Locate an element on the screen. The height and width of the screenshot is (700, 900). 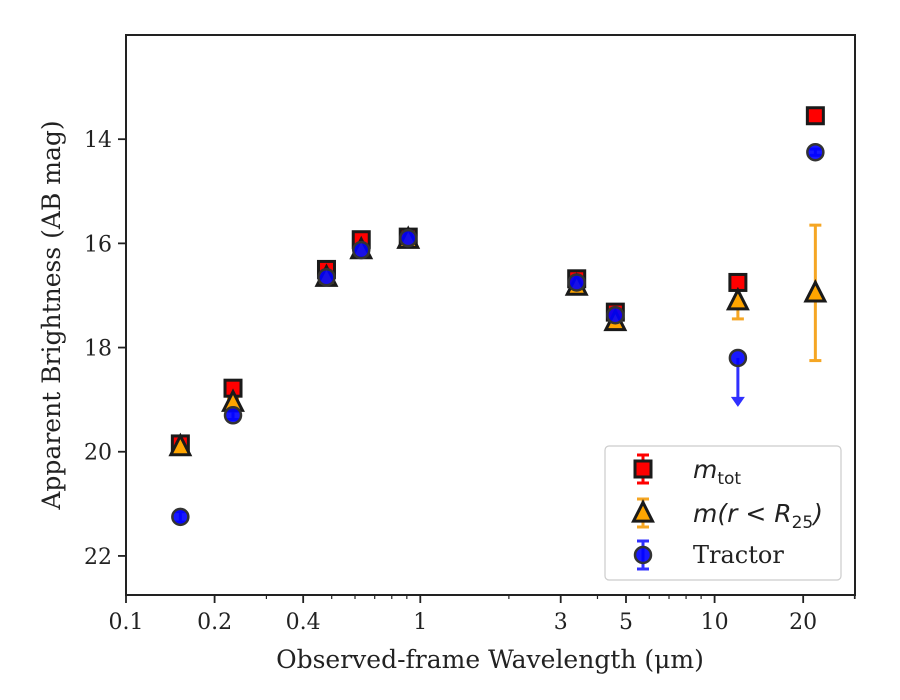
y-axis-title: Apparent Brightness (AB mag) is located at coordinates (51, 315).